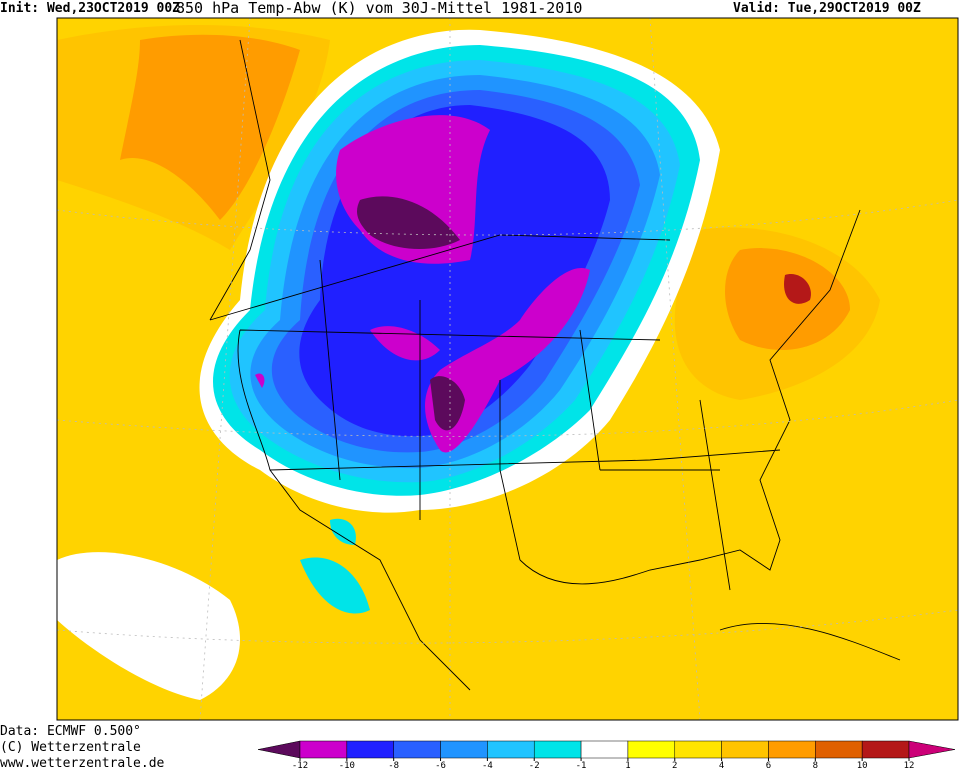 The height and width of the screenshot is (770, 959). I want to click on legend-tick-label: -6, so click(440, 765).